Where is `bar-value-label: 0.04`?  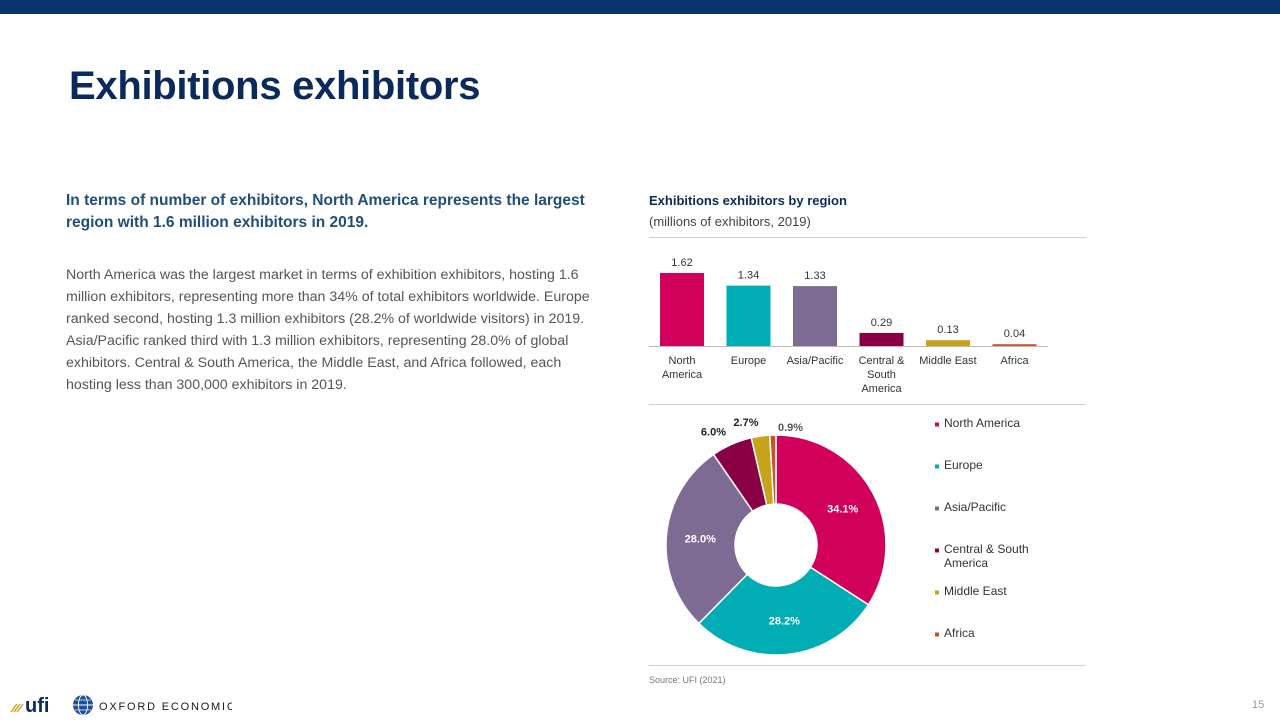
bar-value-label: 0.04 is located at coordinates (1014, 334).